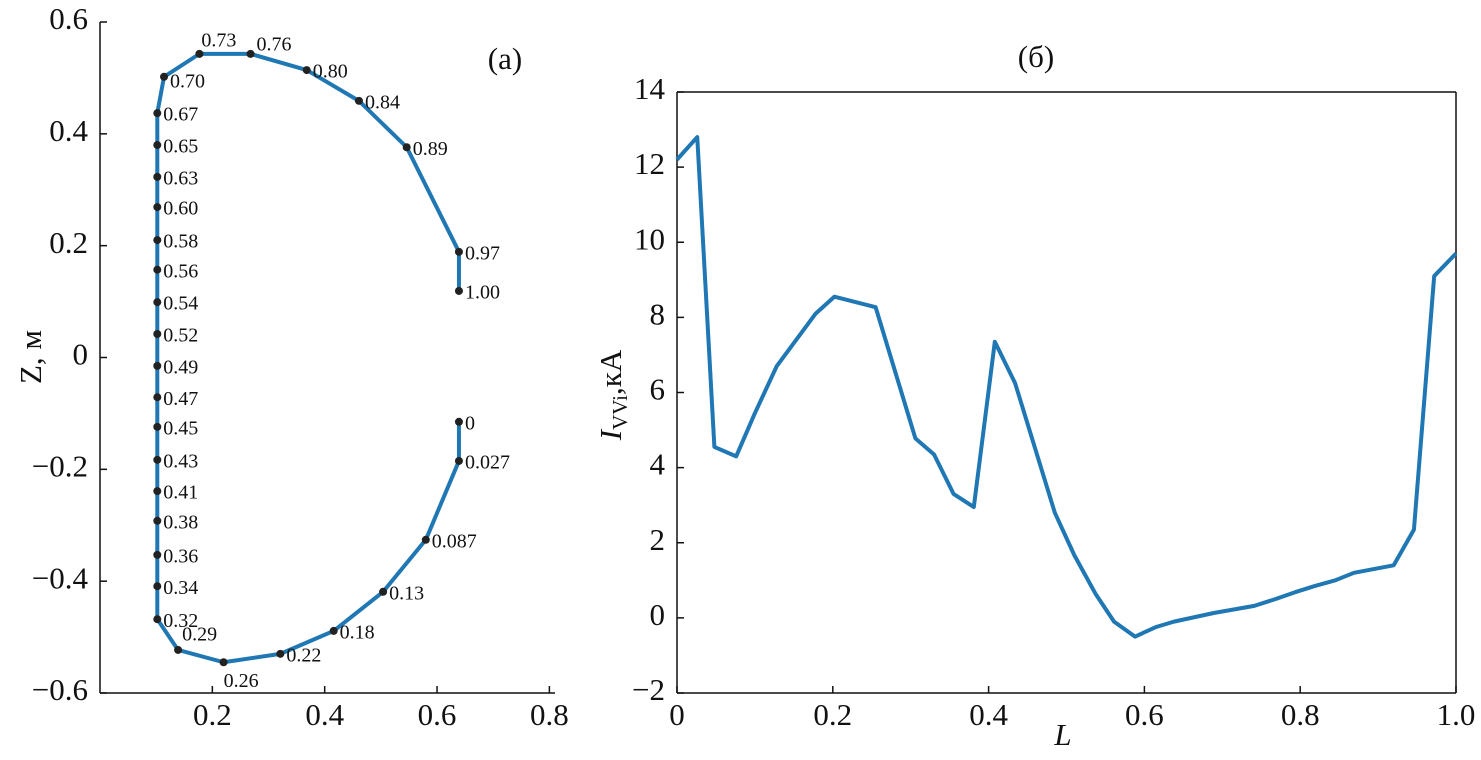  Describe the element at coordinates (382, 102) in the screenshot. I see `point-label: 0.84` at that location.